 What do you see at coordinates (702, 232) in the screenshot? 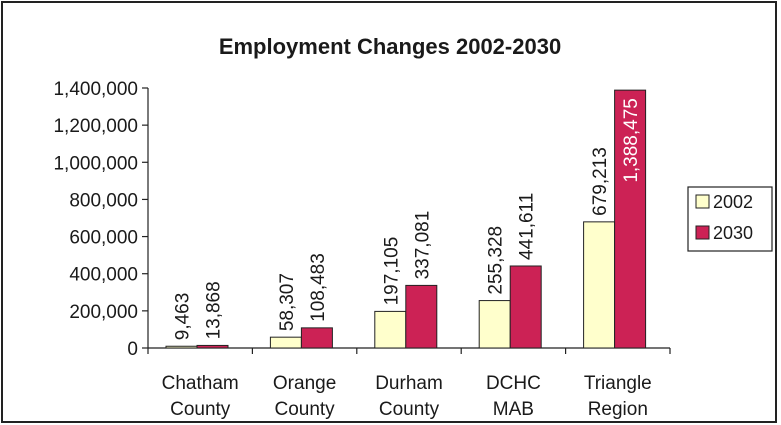
I see `legend-swatch-2030` at bounding box center [702, 232].